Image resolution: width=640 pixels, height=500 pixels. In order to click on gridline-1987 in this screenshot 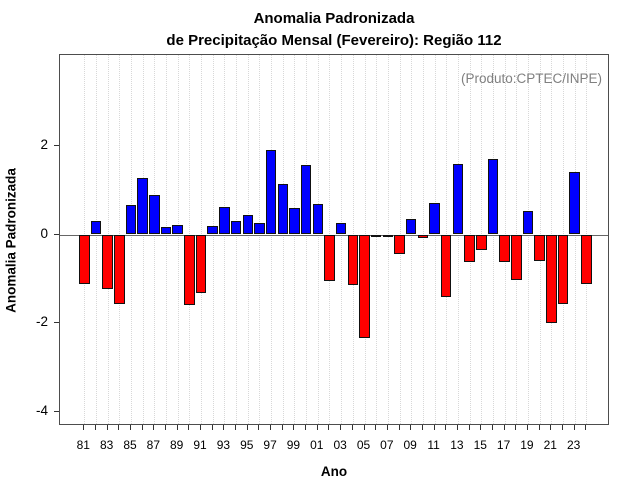, I will do `click(155, 239)`.